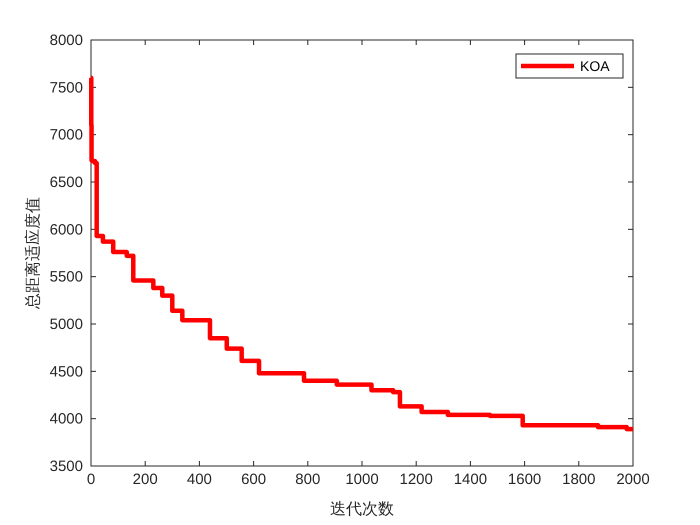  I want to click on y-tick-label: 8000, so click(66, 40).